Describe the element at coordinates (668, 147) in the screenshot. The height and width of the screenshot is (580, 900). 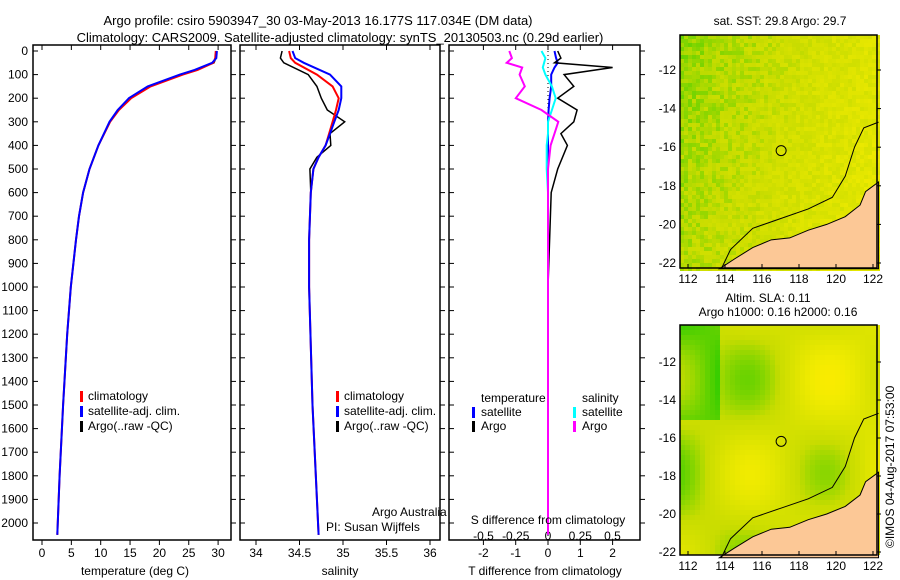
I see `map-lat-label: -16` at that location.